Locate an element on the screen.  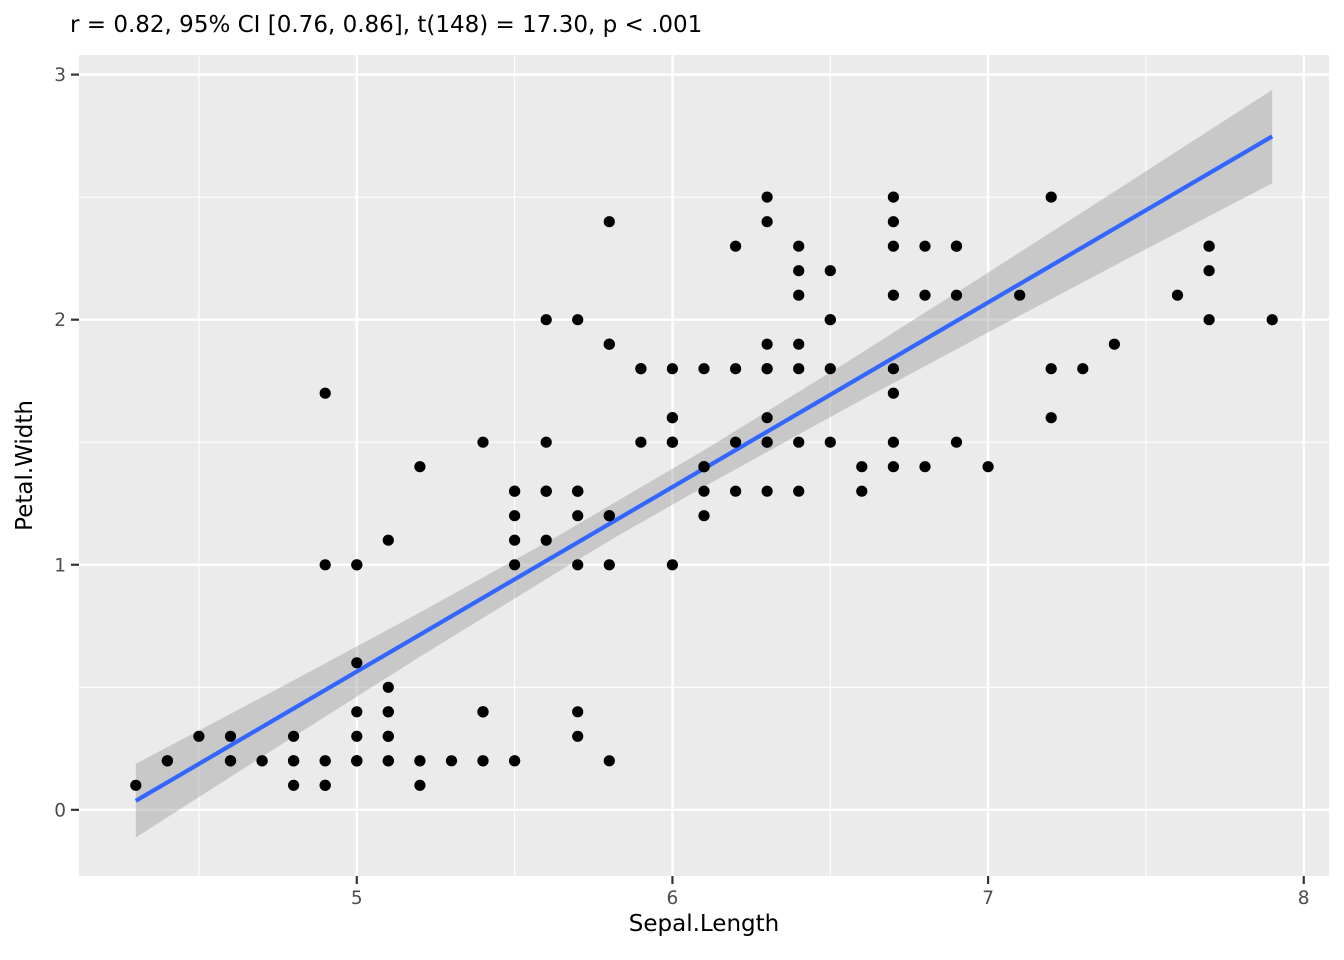
x-tick-label: 6 is located at coordinates (673, 898).